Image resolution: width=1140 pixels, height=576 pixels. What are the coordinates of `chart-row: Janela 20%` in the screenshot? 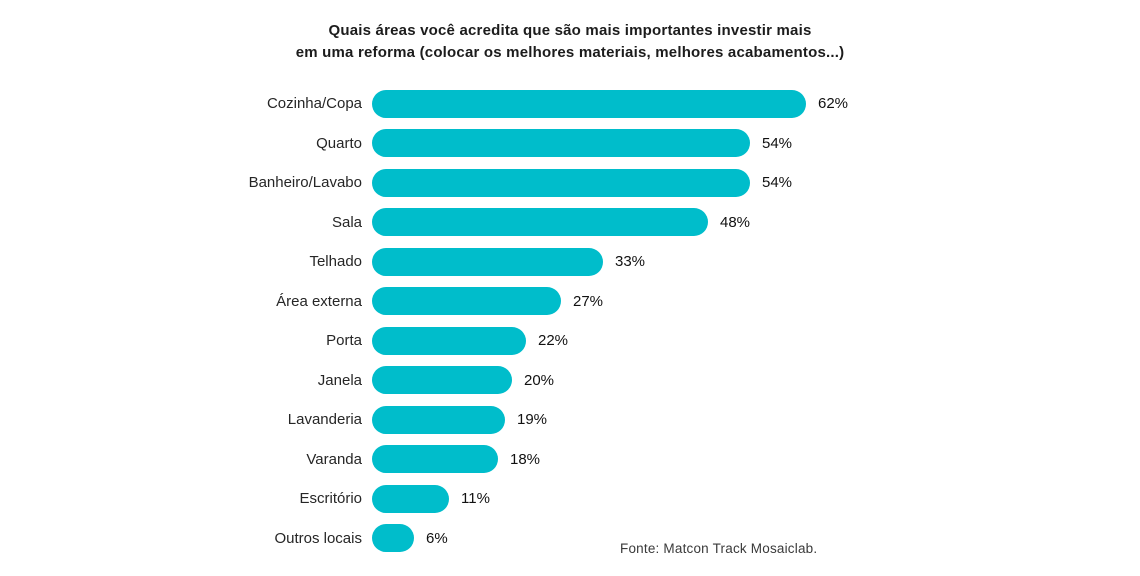 It's located at (424, 381).